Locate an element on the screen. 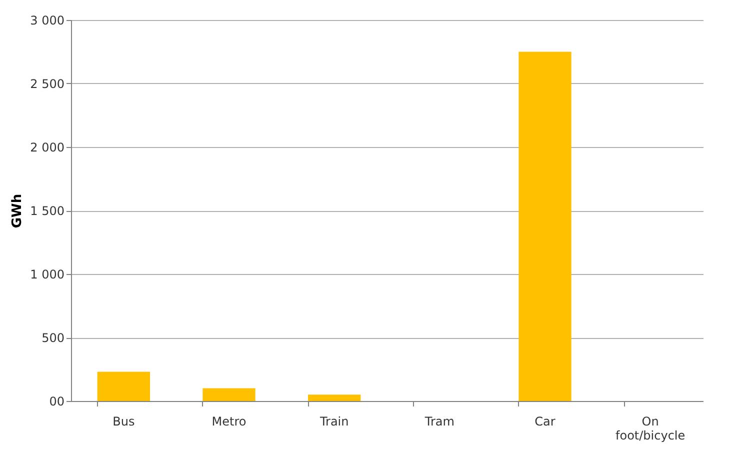 The width and height of the screenshot is (741, 468). y-tick-label: 1 500 is located at coordinates (47, 211).